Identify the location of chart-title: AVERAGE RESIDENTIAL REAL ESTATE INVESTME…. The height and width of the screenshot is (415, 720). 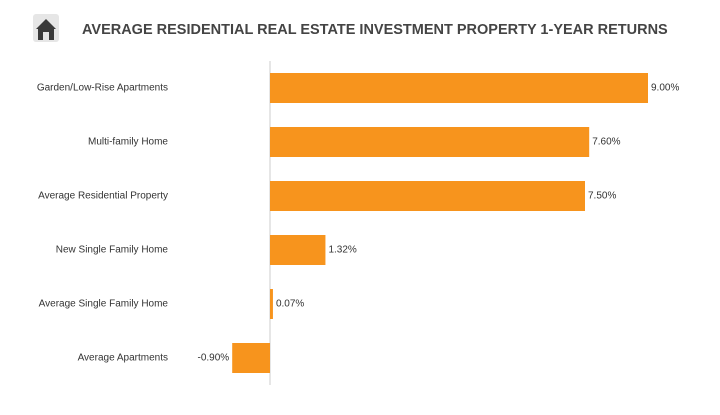
(375, 30).